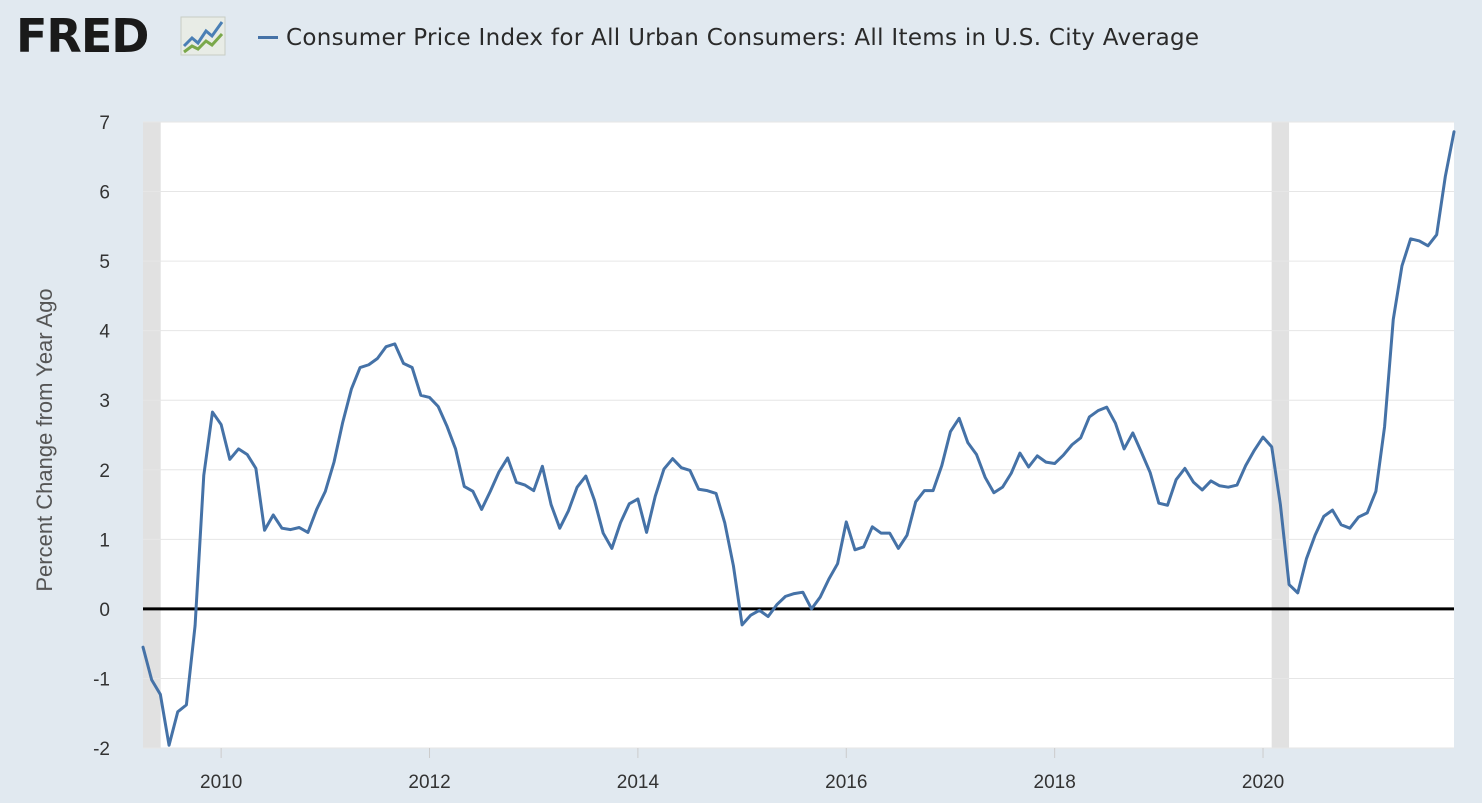  I want to click on y-tick-label: 7, so click(104, 123).